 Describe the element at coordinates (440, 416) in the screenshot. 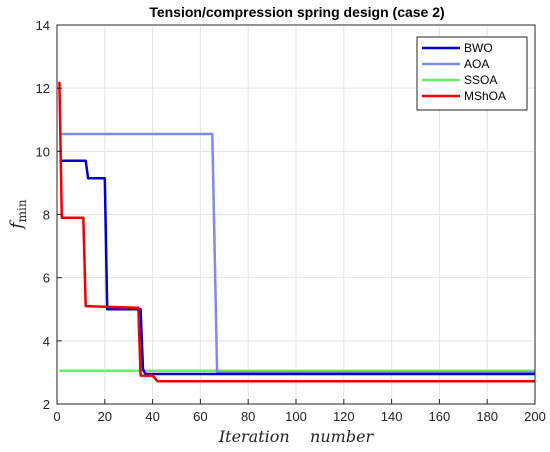

I see `x-tick-label: 160` at that location.